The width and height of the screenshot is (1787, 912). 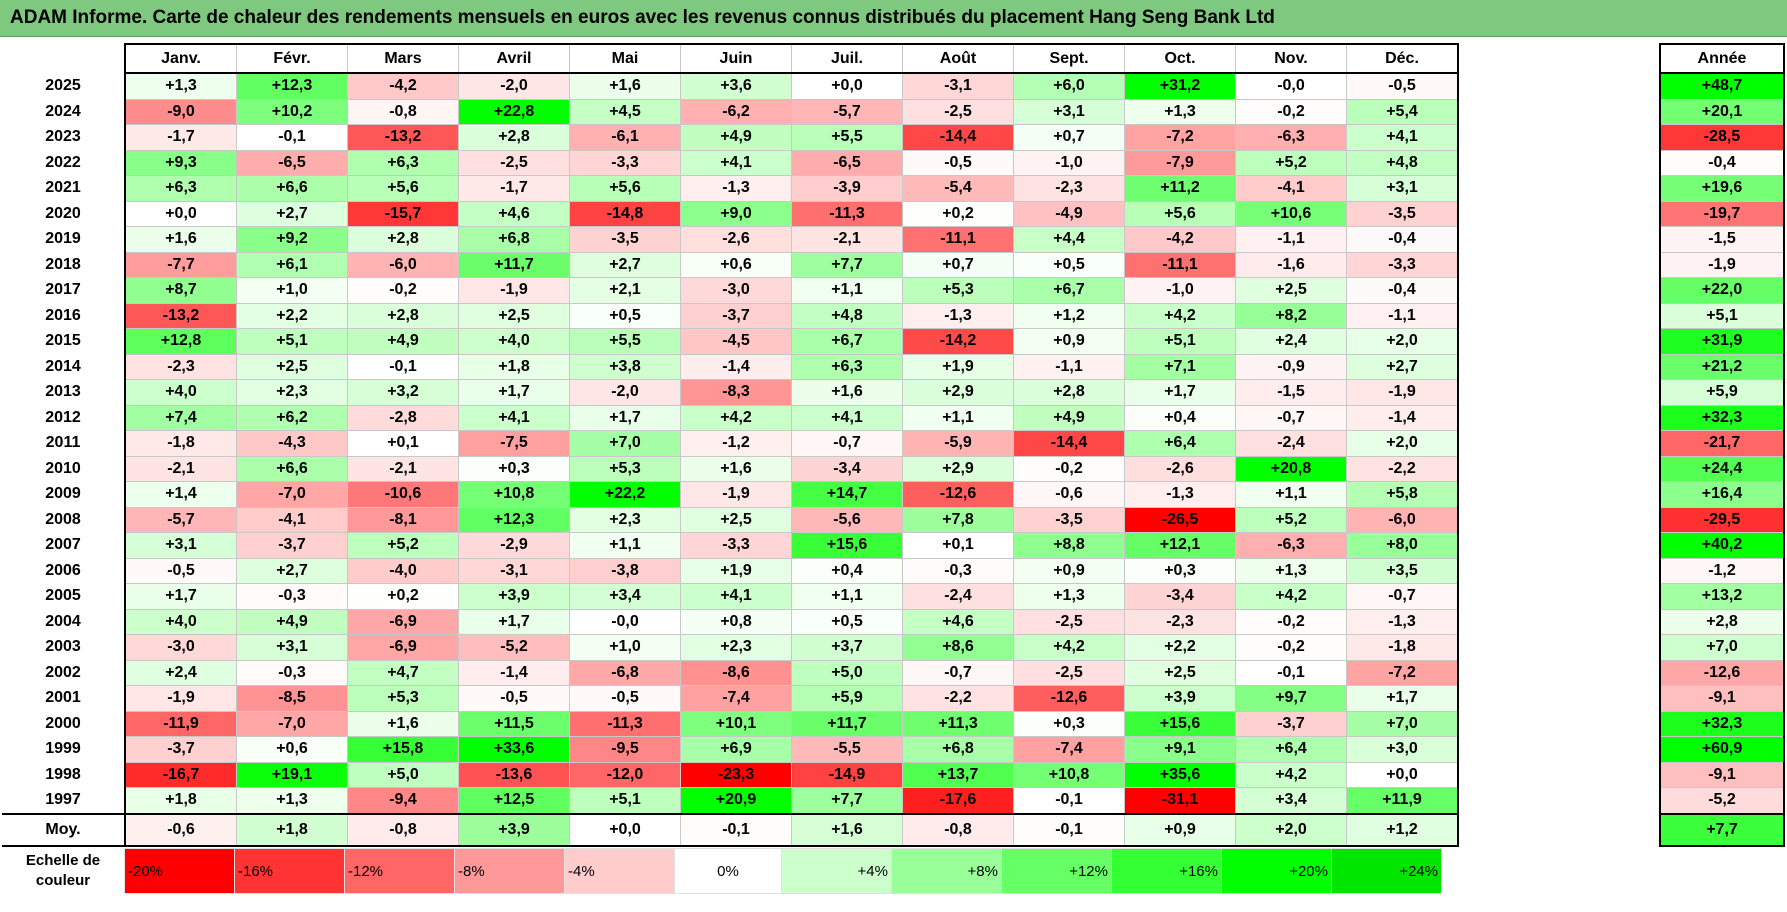 I want to click on heatmap-cell: -14,4, so click(x=958, y=137).